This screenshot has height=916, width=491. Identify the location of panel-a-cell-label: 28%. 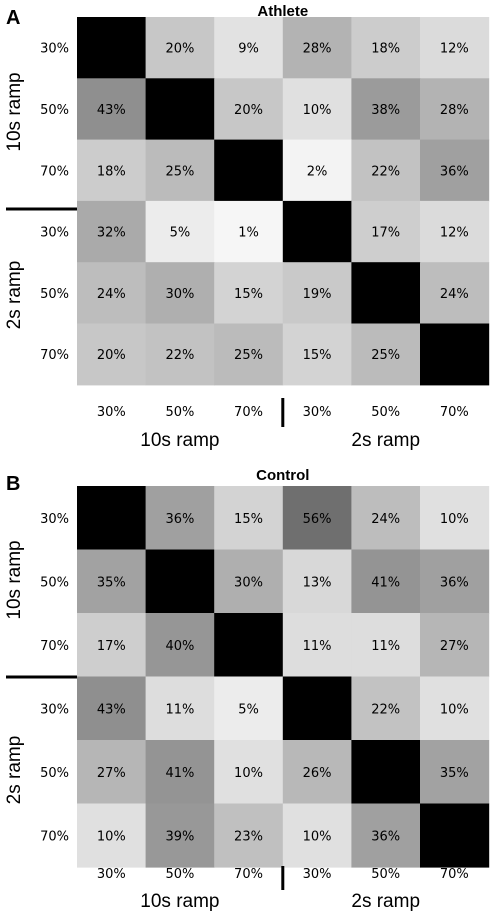
(454, 110).